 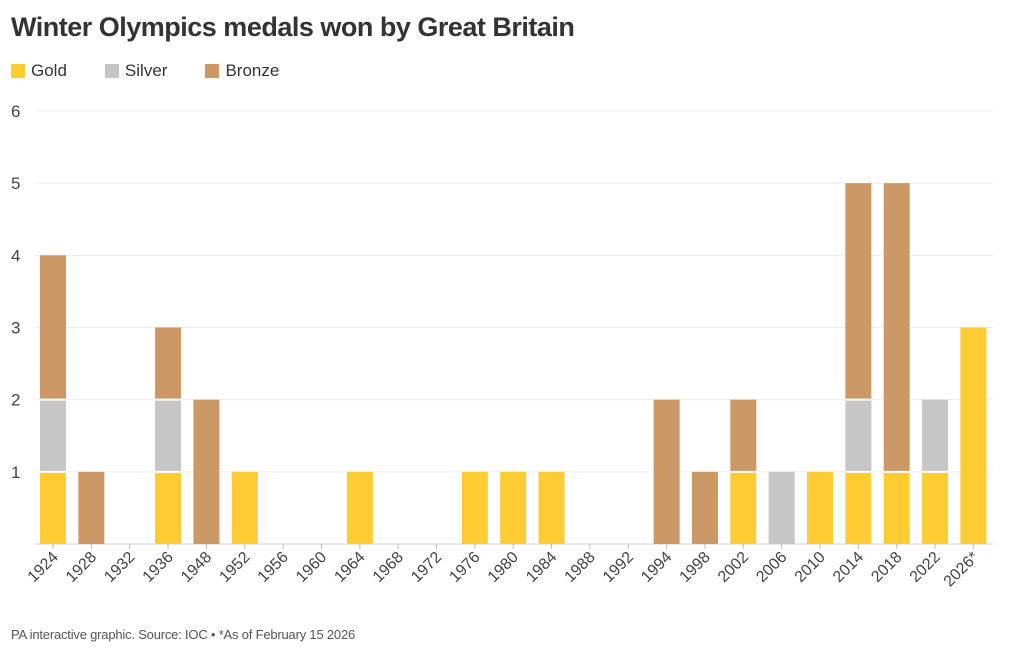 What do you see at coordinates (820, 507) in the screenshot?
I see `bar-gold-2010` at bounding box center [820, 507].